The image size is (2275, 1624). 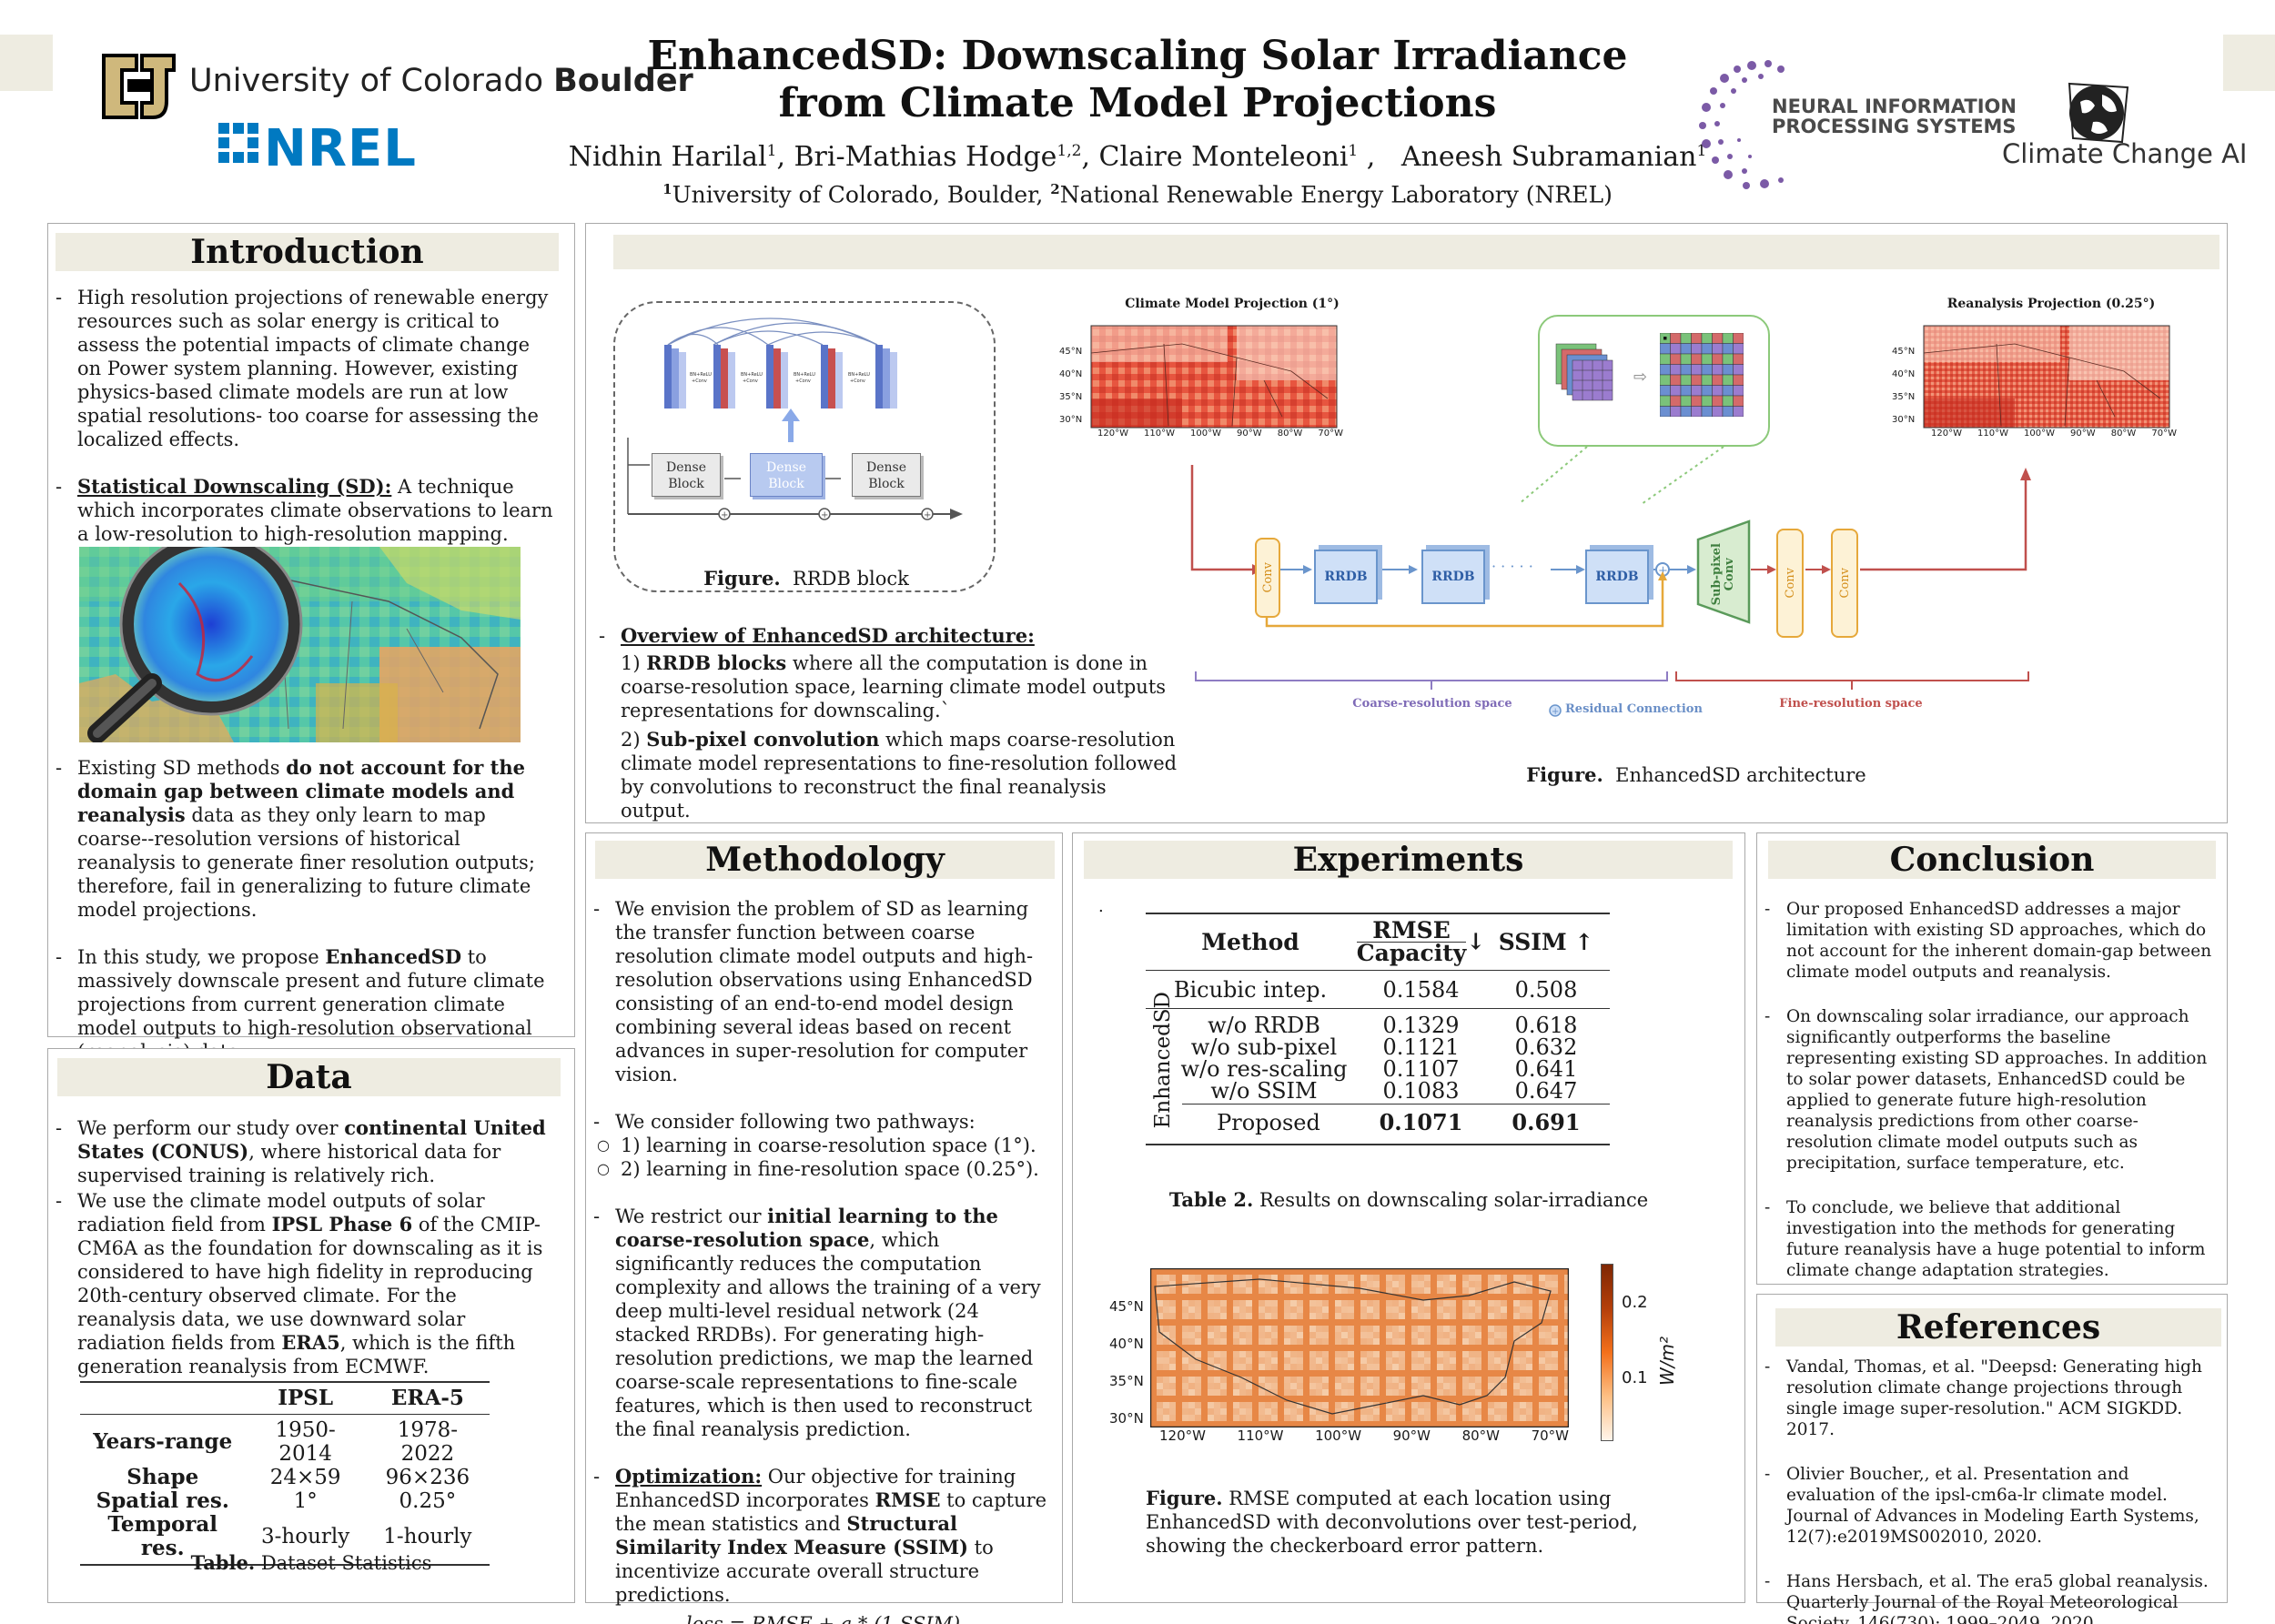 What do you see at coordinates (700, 381) in the screenshot?
I see `svg-text: +Conv` at bounding box center [700, 381].